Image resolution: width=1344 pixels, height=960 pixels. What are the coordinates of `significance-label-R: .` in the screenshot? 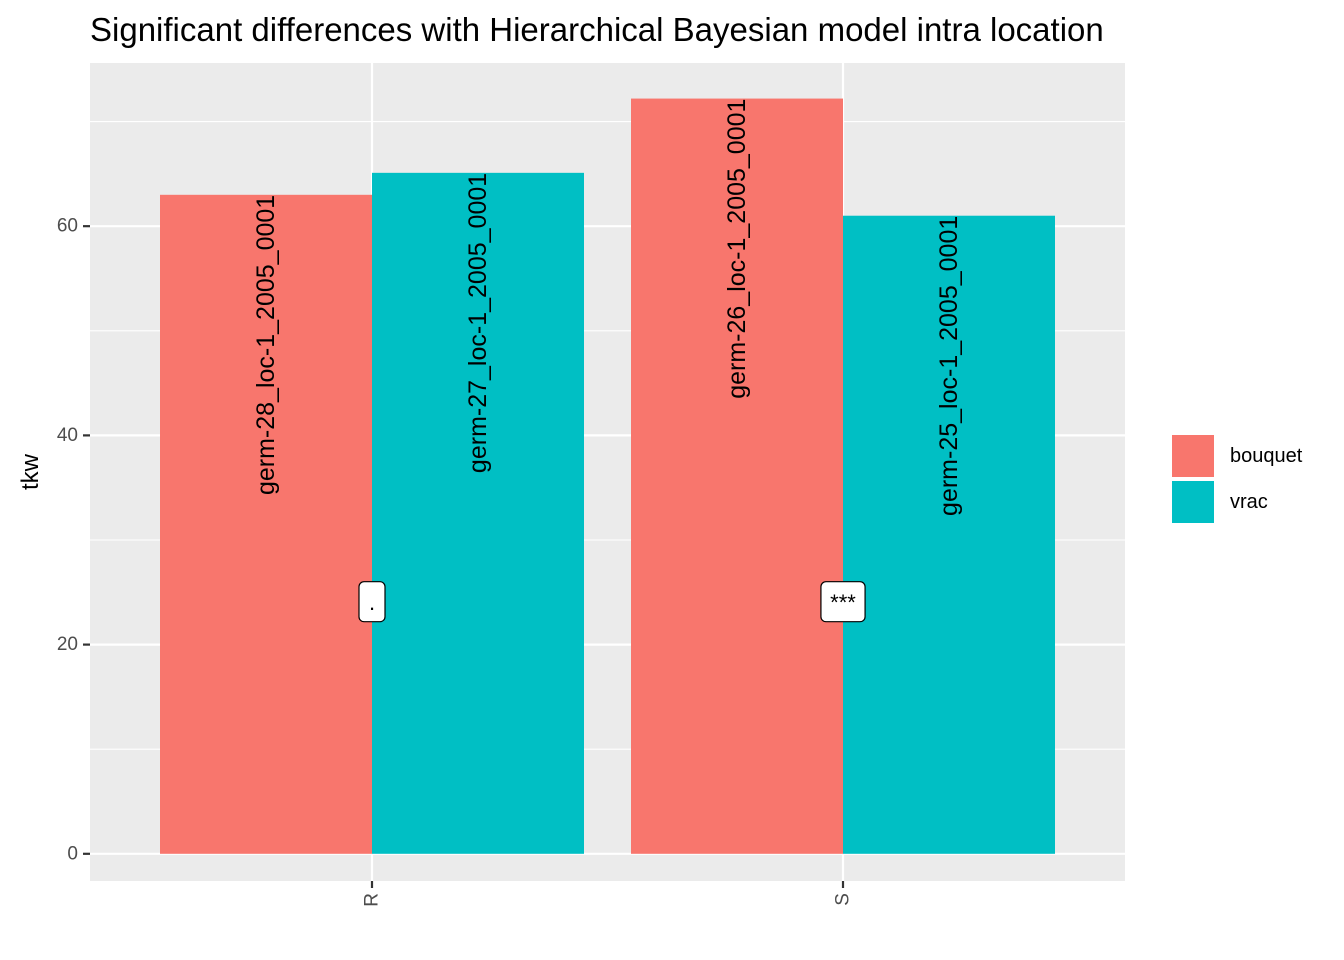 It's located at (372, 602).